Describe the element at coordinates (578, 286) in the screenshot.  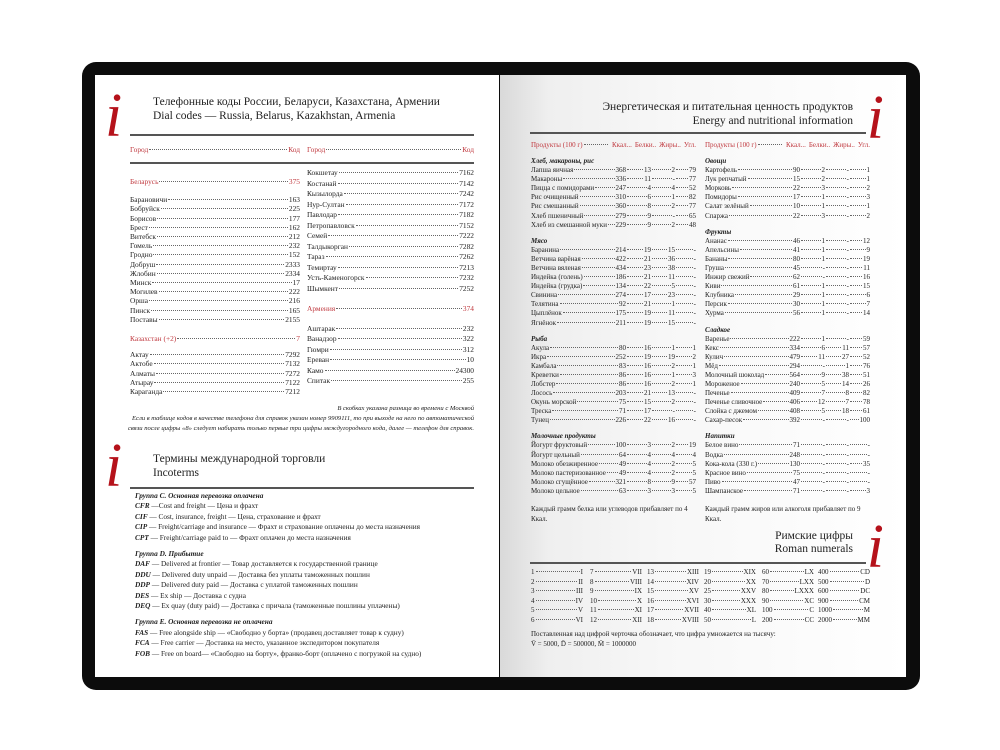
I see `product-cell: Индейка (грудка) 134` at that location.